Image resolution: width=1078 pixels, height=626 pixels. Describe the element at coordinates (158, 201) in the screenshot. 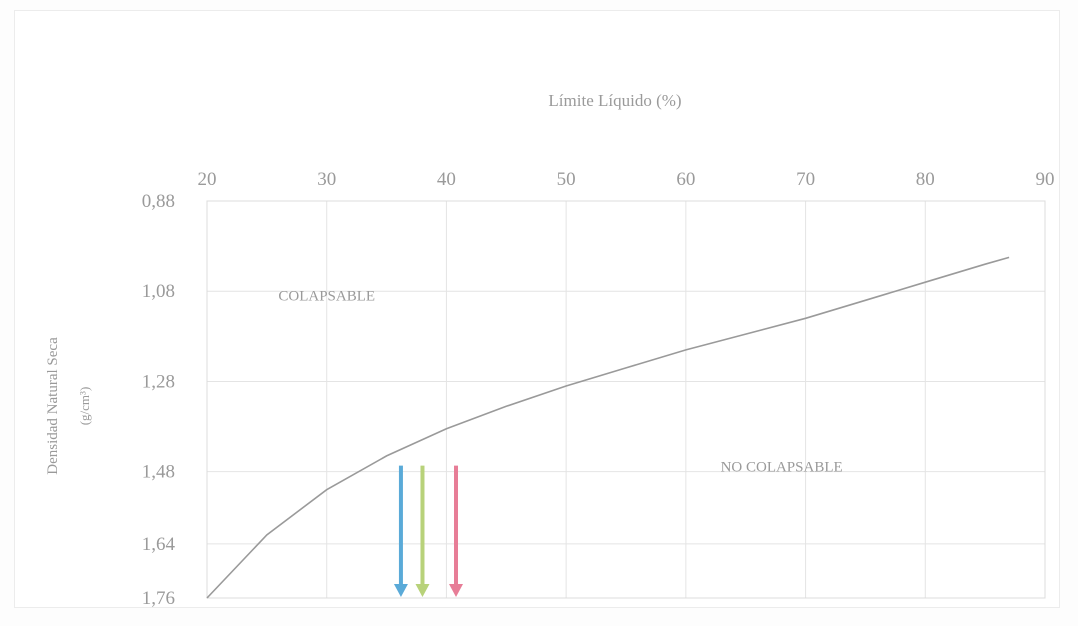

I see `y-tick-label: 0,88` at that location.